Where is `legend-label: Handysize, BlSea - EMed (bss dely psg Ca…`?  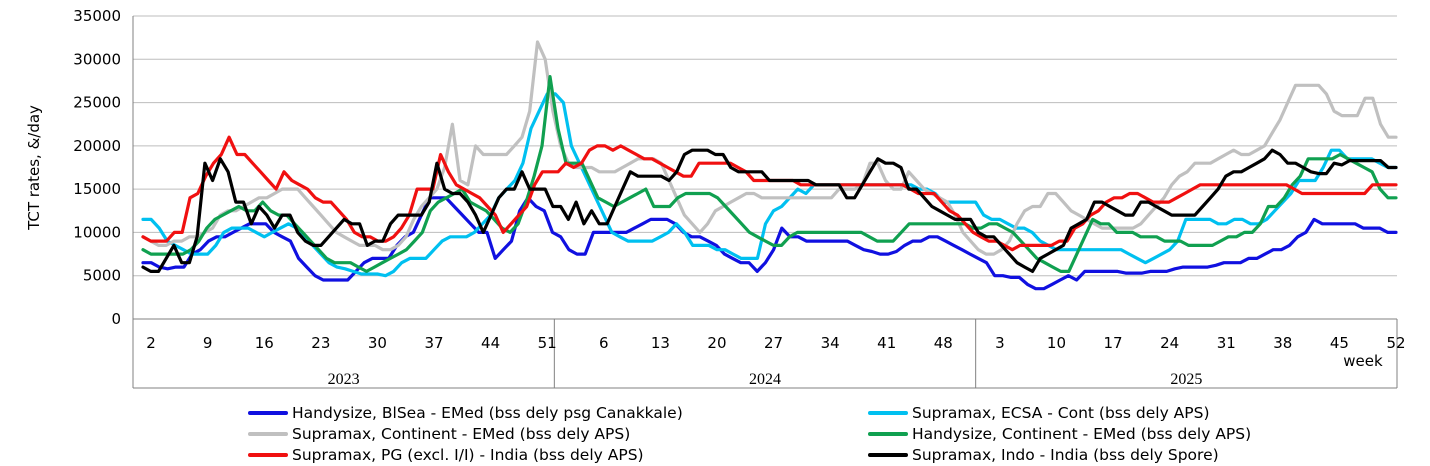
legend-label: Handysize, BlSea - EMed (bss dely psg Ca… is located at coordinates (487, 412).